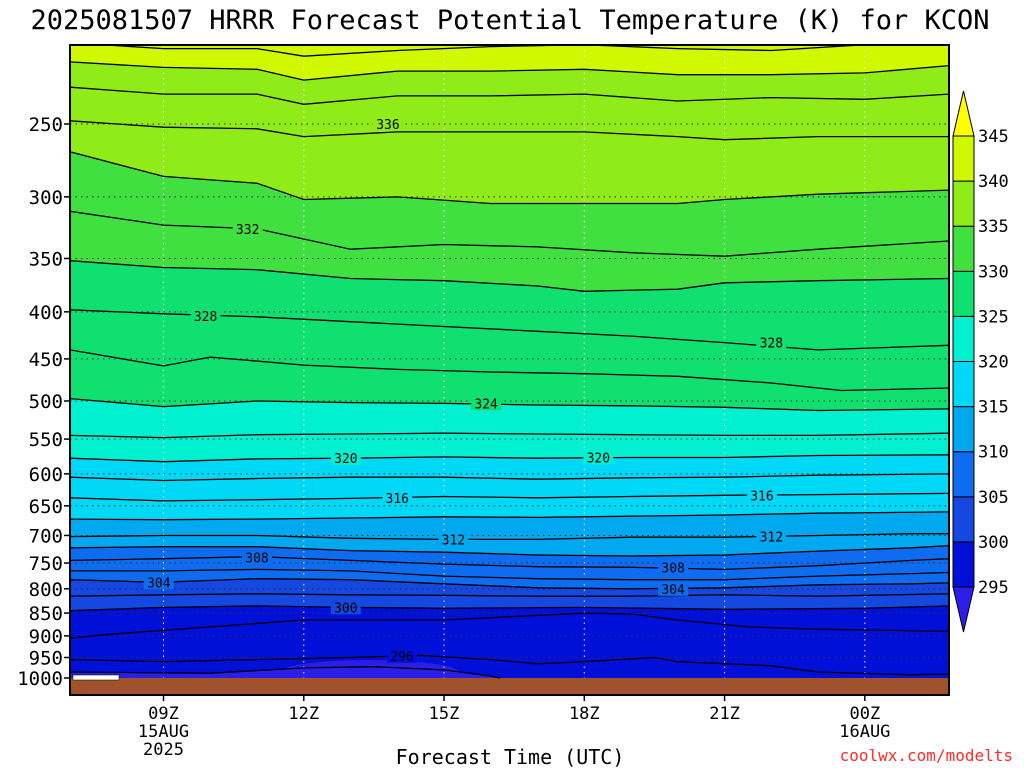 This screenshot has width=1024, height=768. What do you see at coordinates (926, 755) in the screenshot?
I see `credit-link: coolwx.com/modelts` at bounding box center [926, 755].